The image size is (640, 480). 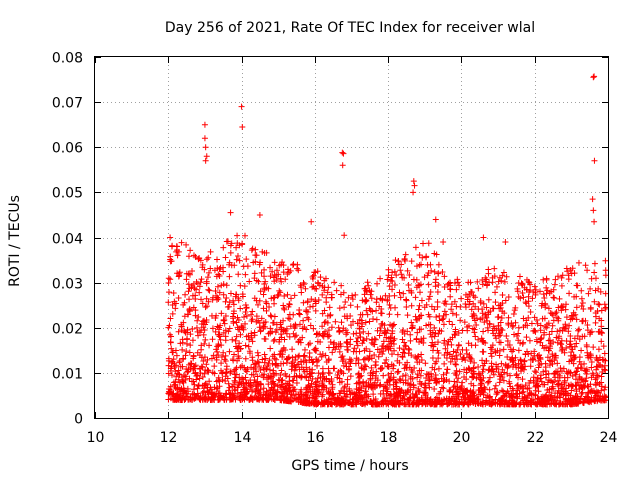 What do you see at coordinates (316, 438) in the screenshot?
I see `x-tick-label: 16` at bounding box center [316, 438].